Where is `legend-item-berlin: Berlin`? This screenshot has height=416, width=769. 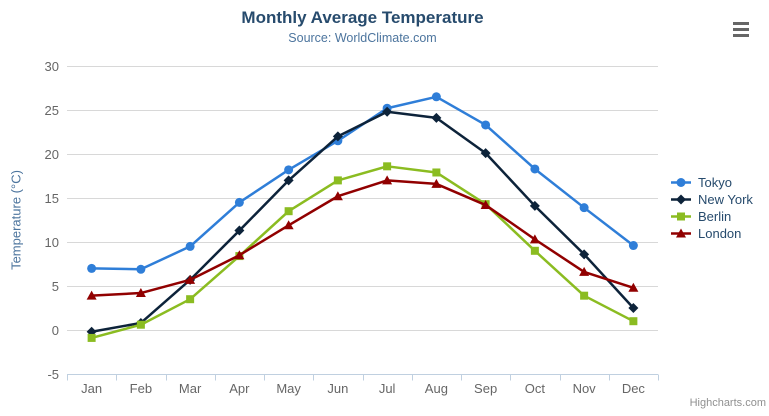
legend-item-berlin: Berlin is located at coordinates (712, 216).